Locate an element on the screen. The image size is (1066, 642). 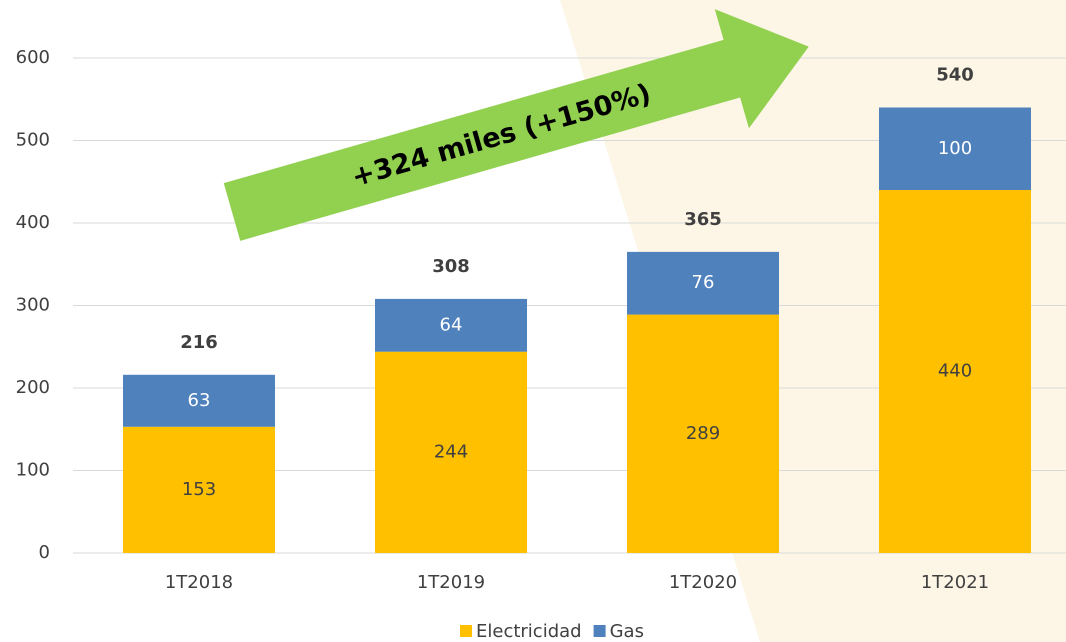
total-label: 216 is located at coordinates (199, 342).